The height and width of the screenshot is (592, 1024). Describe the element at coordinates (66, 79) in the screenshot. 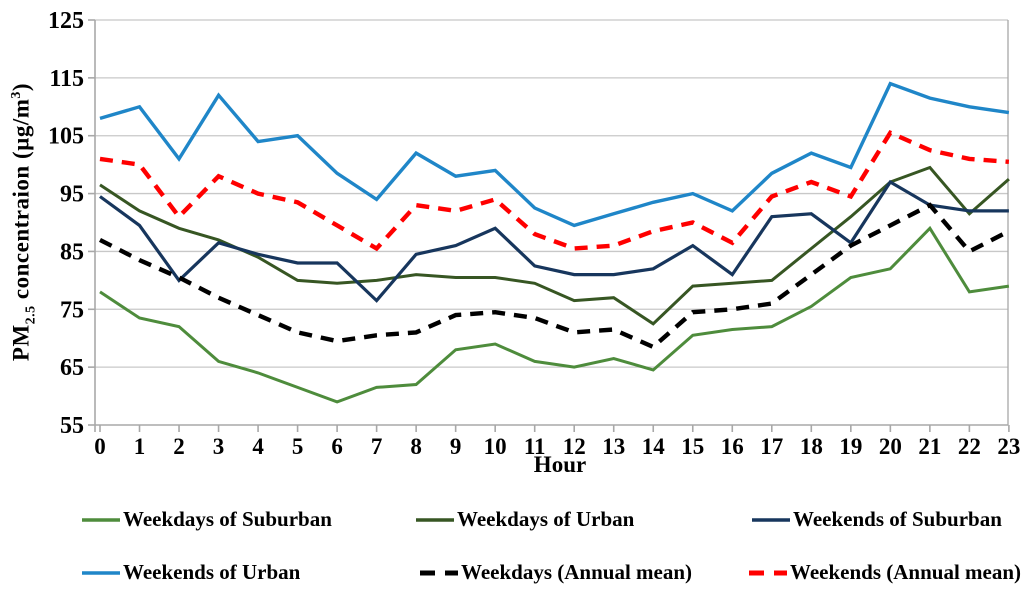

I see `y-tick-label-115: 115` at that location.